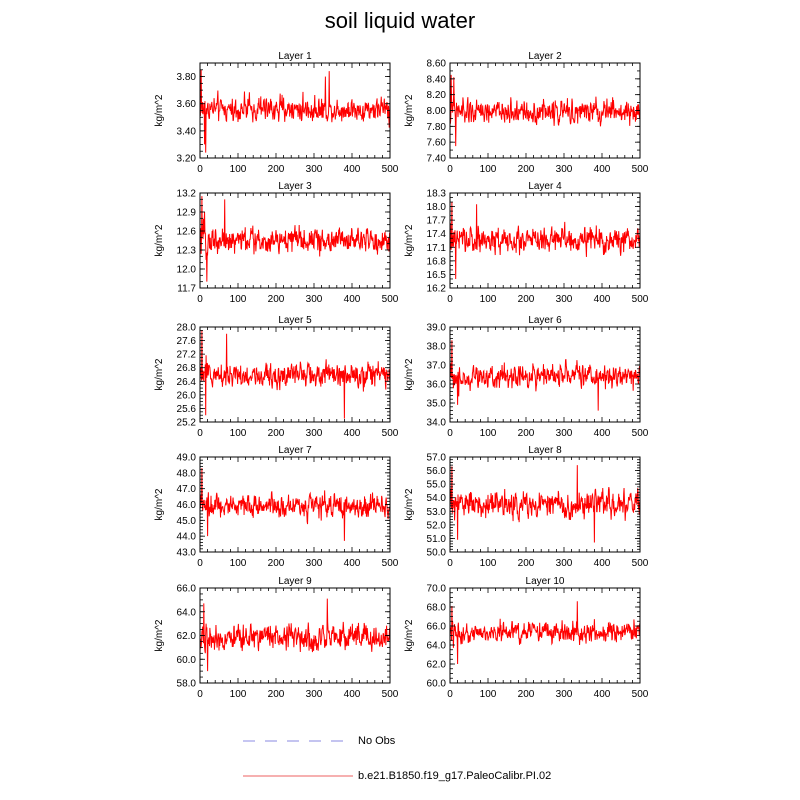 This screenshot has width=800, height=800. Describe the element at coordinates (437, 328) in the screenshot. I see `y-tick-label: 39.0` at that location.